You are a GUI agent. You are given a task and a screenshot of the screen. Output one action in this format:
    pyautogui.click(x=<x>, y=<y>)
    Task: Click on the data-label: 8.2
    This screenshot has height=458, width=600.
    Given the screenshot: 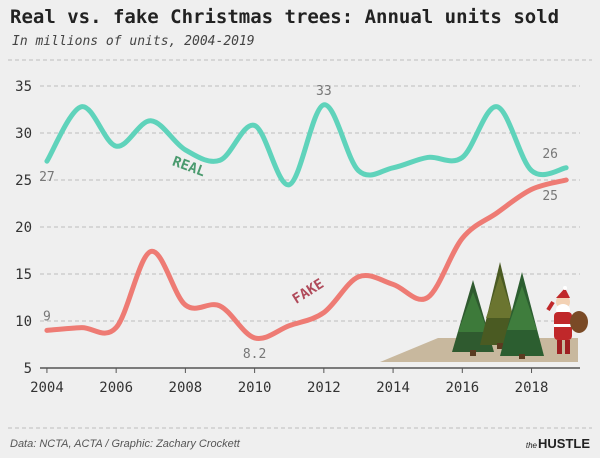 What is the action you would take?
    pyautogui.click(x=254, y=354)
    